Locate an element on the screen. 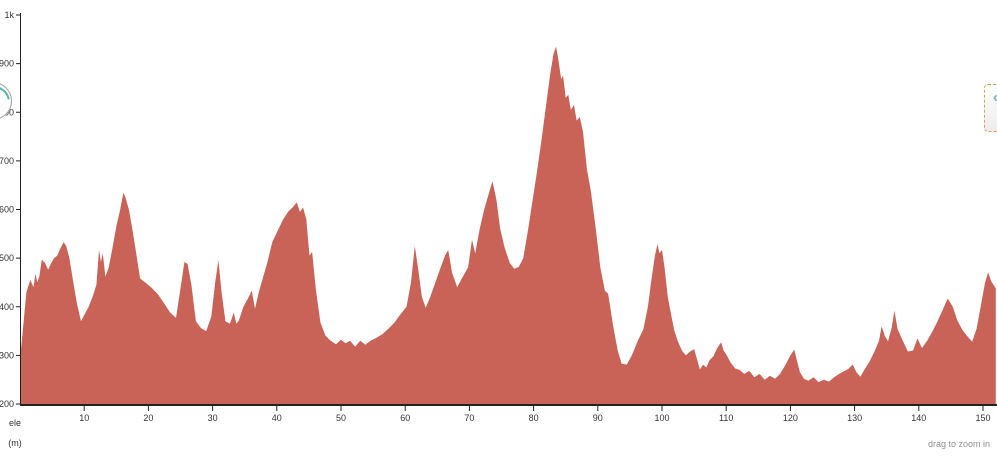 The height and width of the screenshot is (465, 997). x-tick-label: 40 is located at coordinates (277, 418).